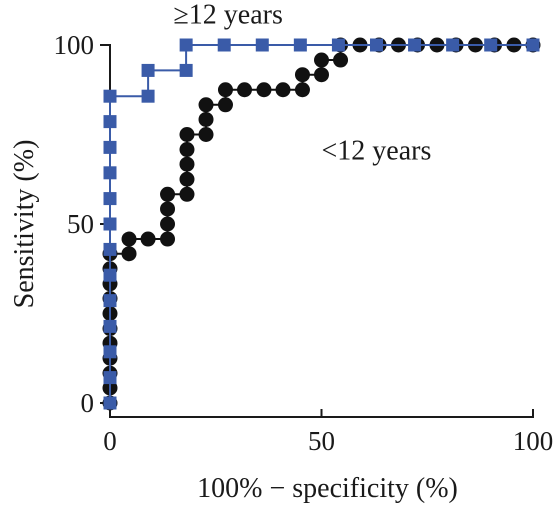 This screenshot has height=506, width=556. What do you see at coordinates (227, 15) in the screenshot?
I see `series-annotation-0: ≥12 years` at bounding box center [227, 15].